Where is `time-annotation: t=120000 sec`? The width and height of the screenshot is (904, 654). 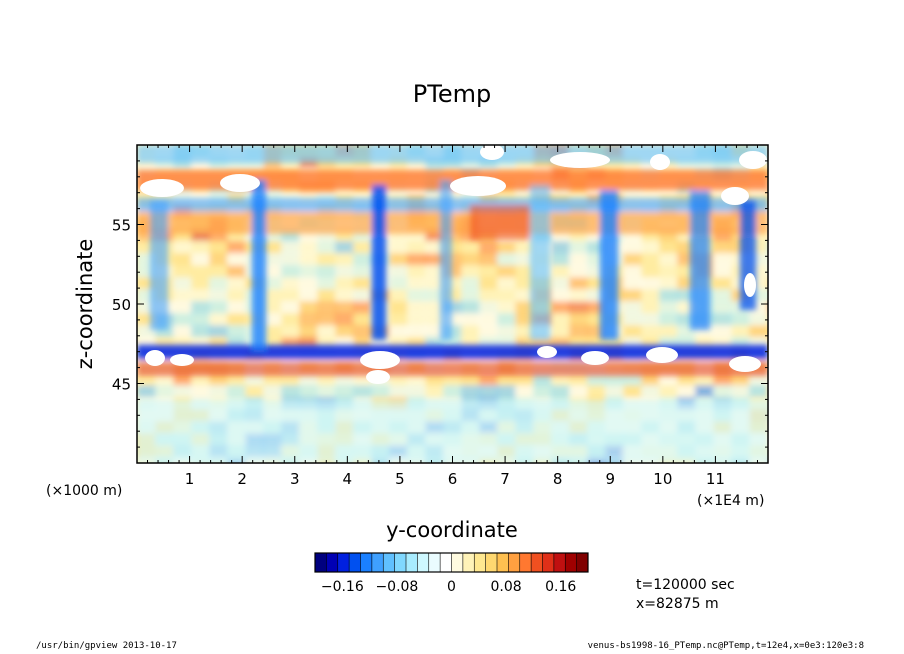 time-annotation: t=120000 sec is located at coordinates (685, 585).